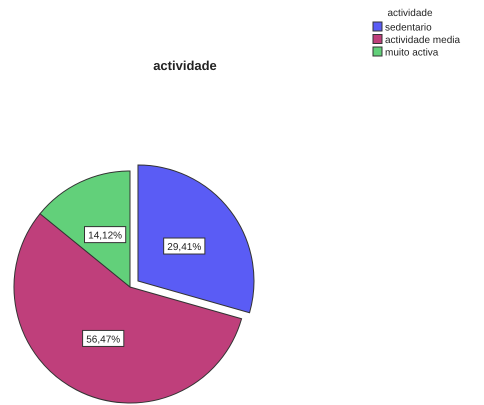 This screenshot has height=405, width=484. I want to click on data-label: 14,12%, so click(105, 236).